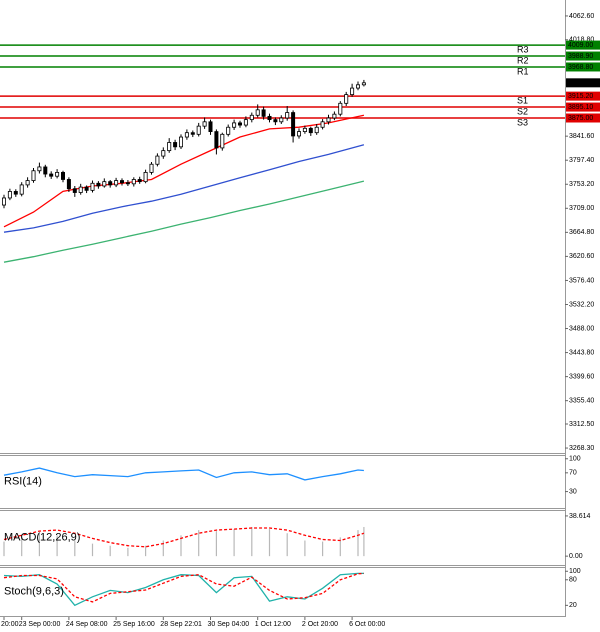  Describe the element at coordinates (522, 122) in the screenshot. I see `level-name: S3` at that location.